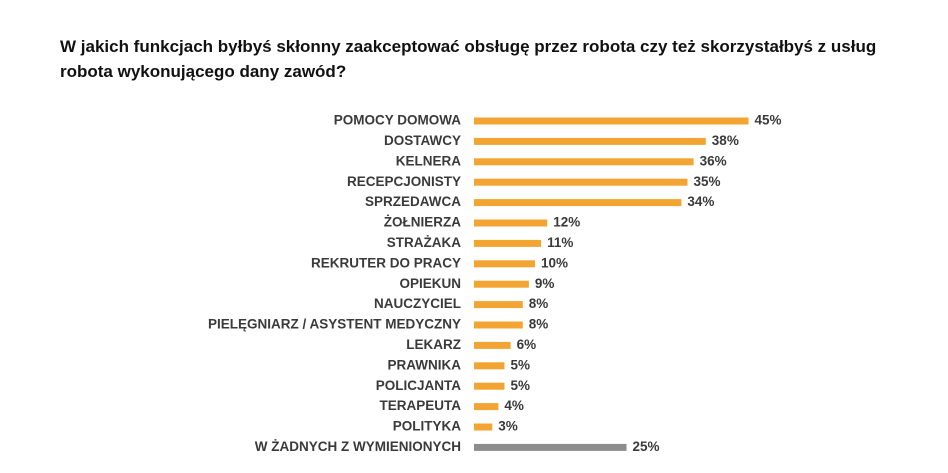  What do you see at coordinates (398, 120) in the screenshot?
I see `category-label: POMOCY DOMOWA` at bounding box center [398, 120].